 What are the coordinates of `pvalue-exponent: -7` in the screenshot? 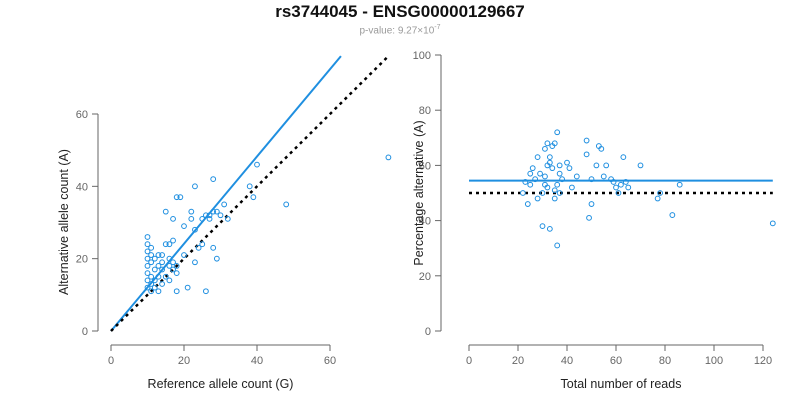 It's located at (437, 27).